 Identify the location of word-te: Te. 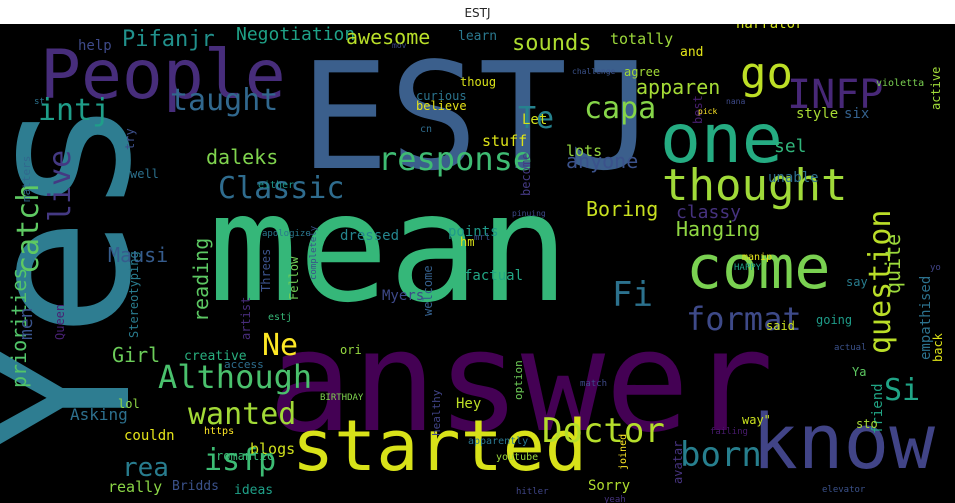
(536, 118).